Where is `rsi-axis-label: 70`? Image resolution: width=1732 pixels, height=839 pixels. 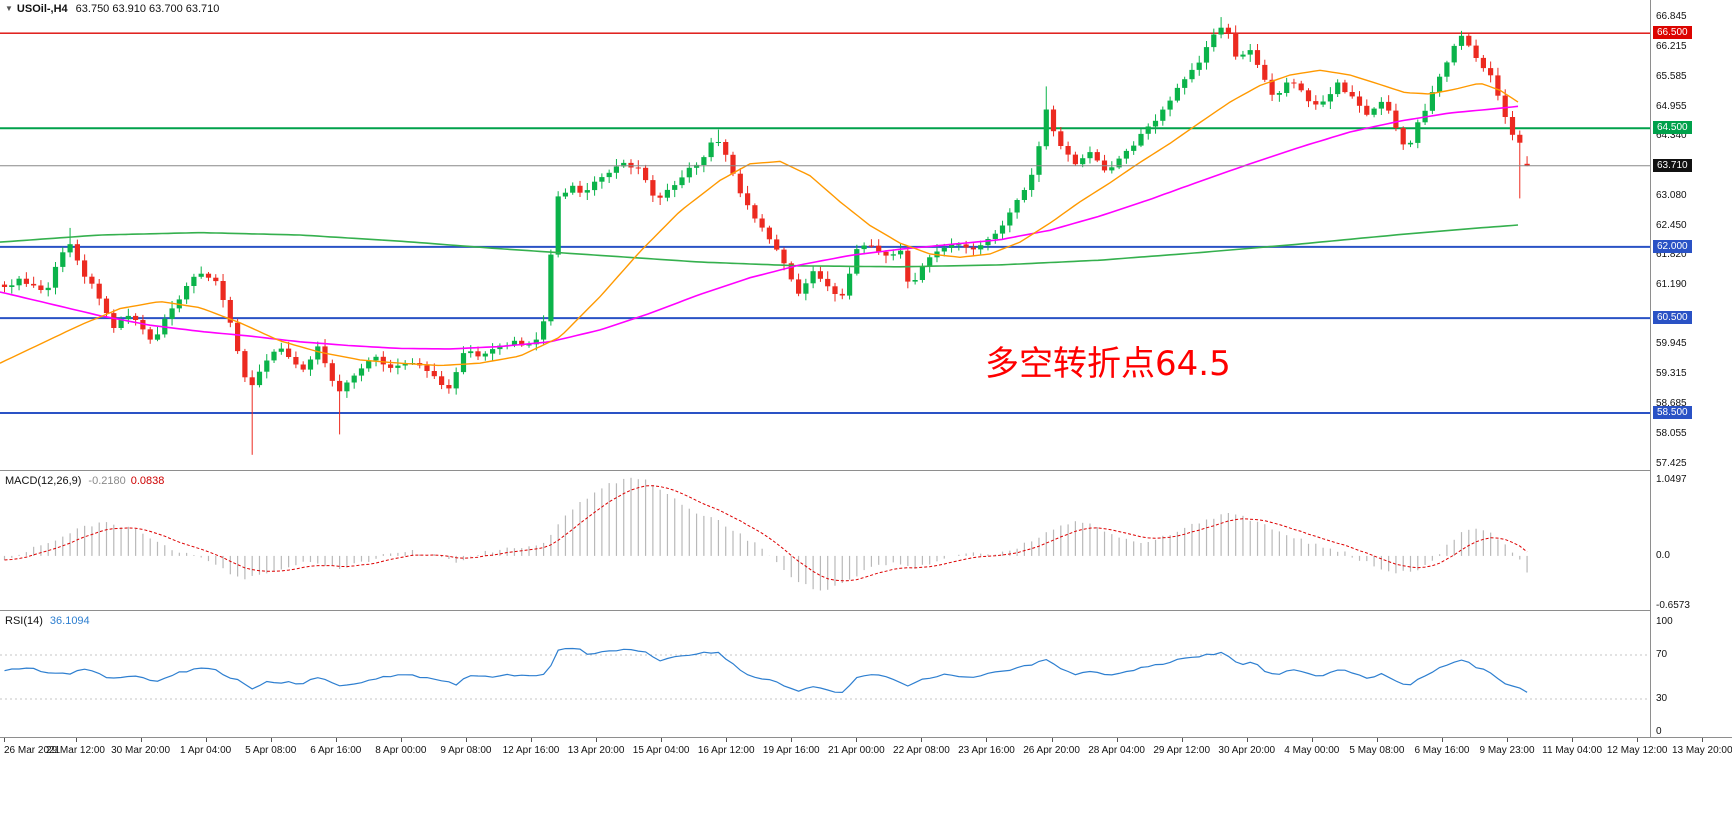
rsi-axis-label: 70 is located at coordinates (1662, 654).